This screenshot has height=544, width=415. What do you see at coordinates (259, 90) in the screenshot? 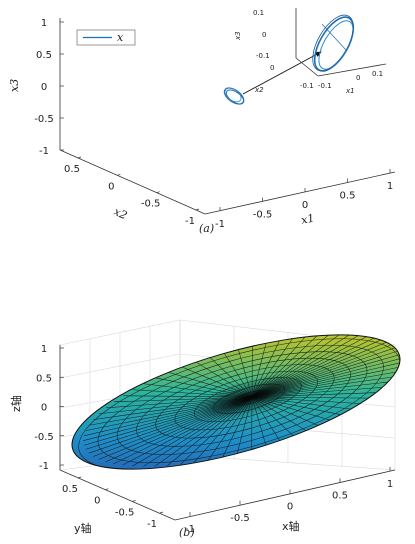
I see `a-inset-y-label: x2` at bounding box center [259, 90].